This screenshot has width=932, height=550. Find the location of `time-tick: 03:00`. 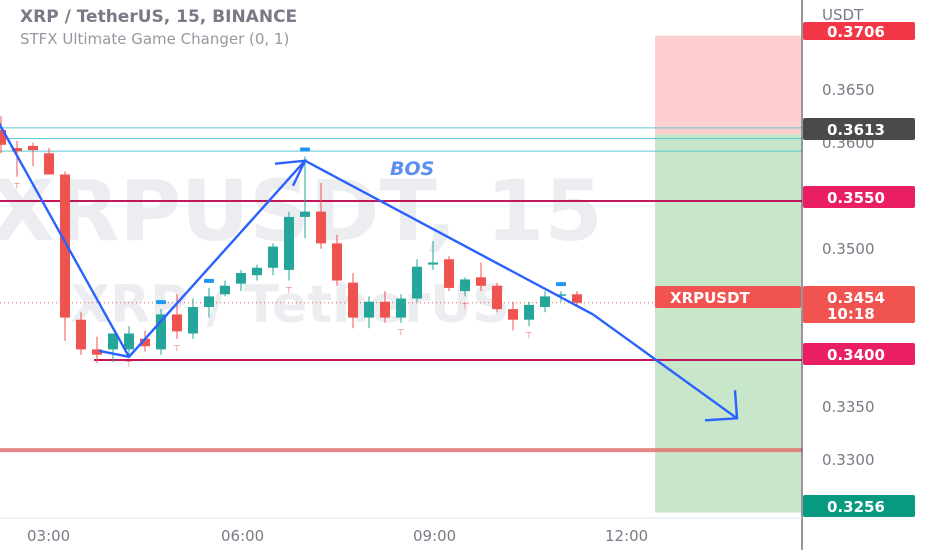

time-tick: 03:00 is located at coordinates (48, 536).